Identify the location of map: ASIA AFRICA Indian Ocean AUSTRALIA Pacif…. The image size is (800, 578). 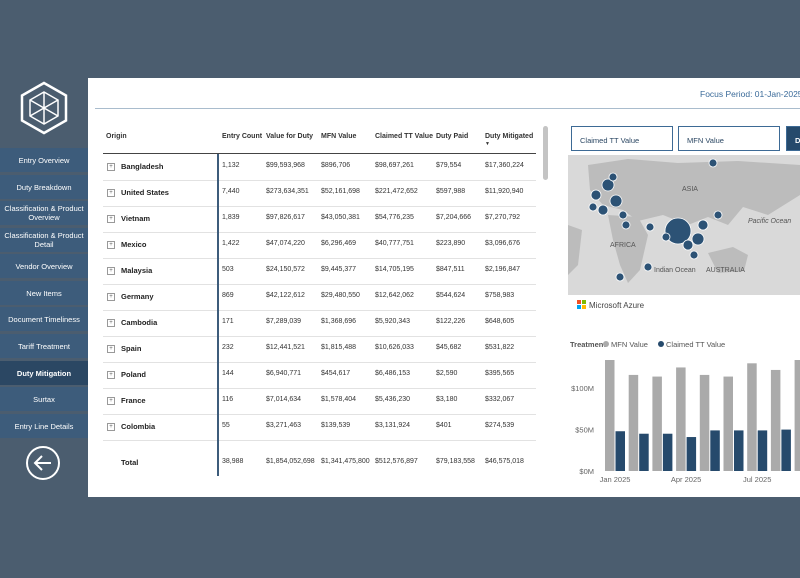
(684, 235).